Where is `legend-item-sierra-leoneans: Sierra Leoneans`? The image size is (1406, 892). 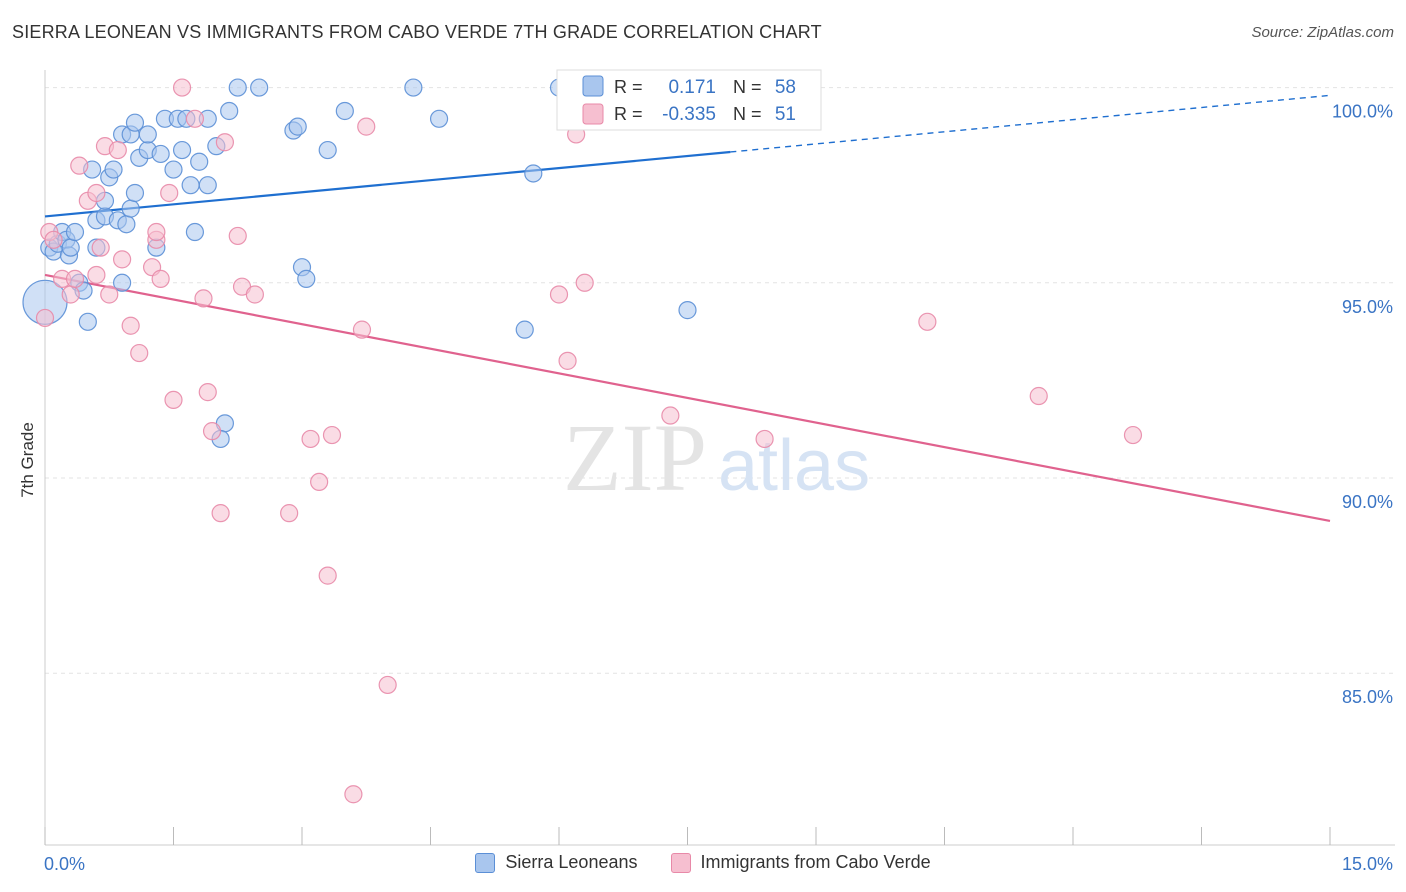 legend-item-sierra-leoneans: Sierra Leoneans is located at coordinates (556, 862).